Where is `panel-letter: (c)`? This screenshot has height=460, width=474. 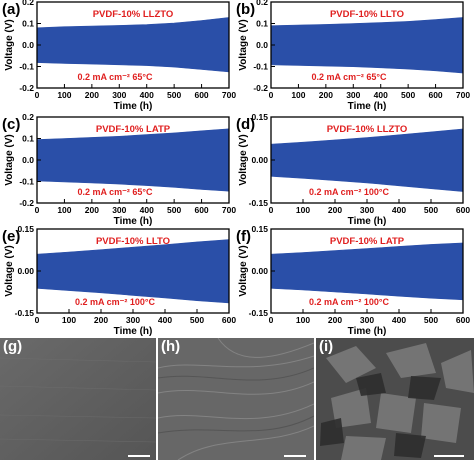
panel-letter: (c) is located at coordinates (11, 124).